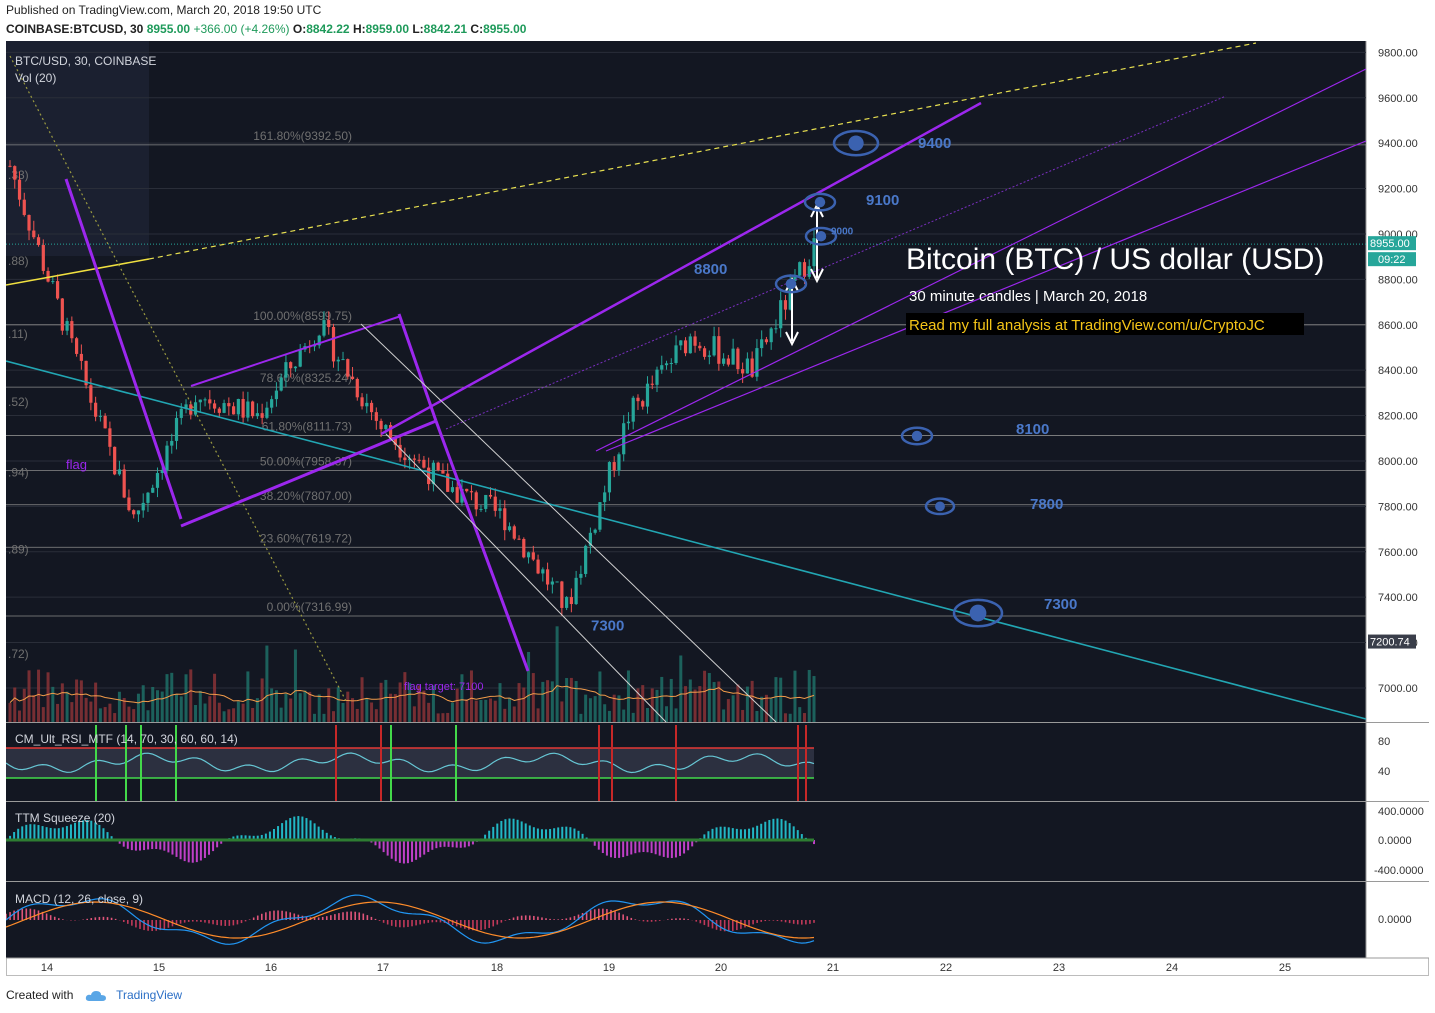  I want to click on rsi-tick-label: 40, so click(1384, 772).